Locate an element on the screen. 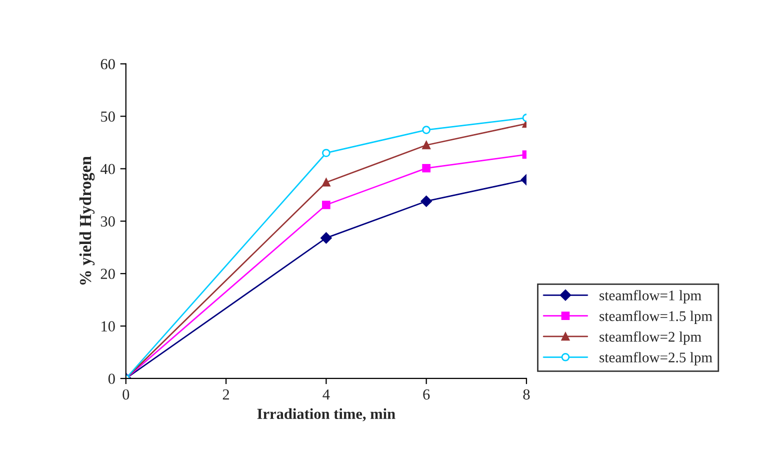  legend-label: steamflow=2.5 lpm is located at coordinates (656, 359).